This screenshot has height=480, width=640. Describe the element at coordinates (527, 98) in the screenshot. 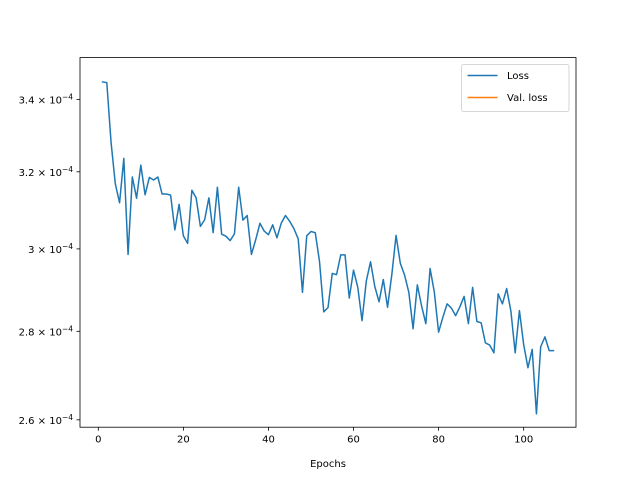

I see `legend-label-val-loss: Val. loss` at that location.